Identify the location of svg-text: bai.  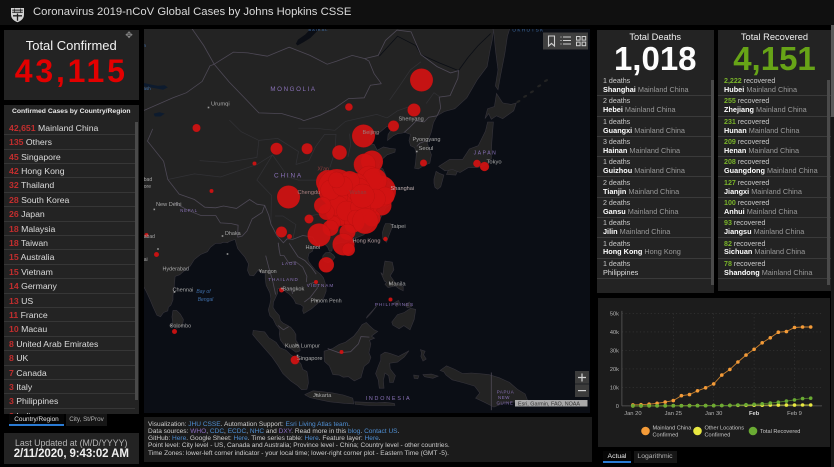
(146, 260).